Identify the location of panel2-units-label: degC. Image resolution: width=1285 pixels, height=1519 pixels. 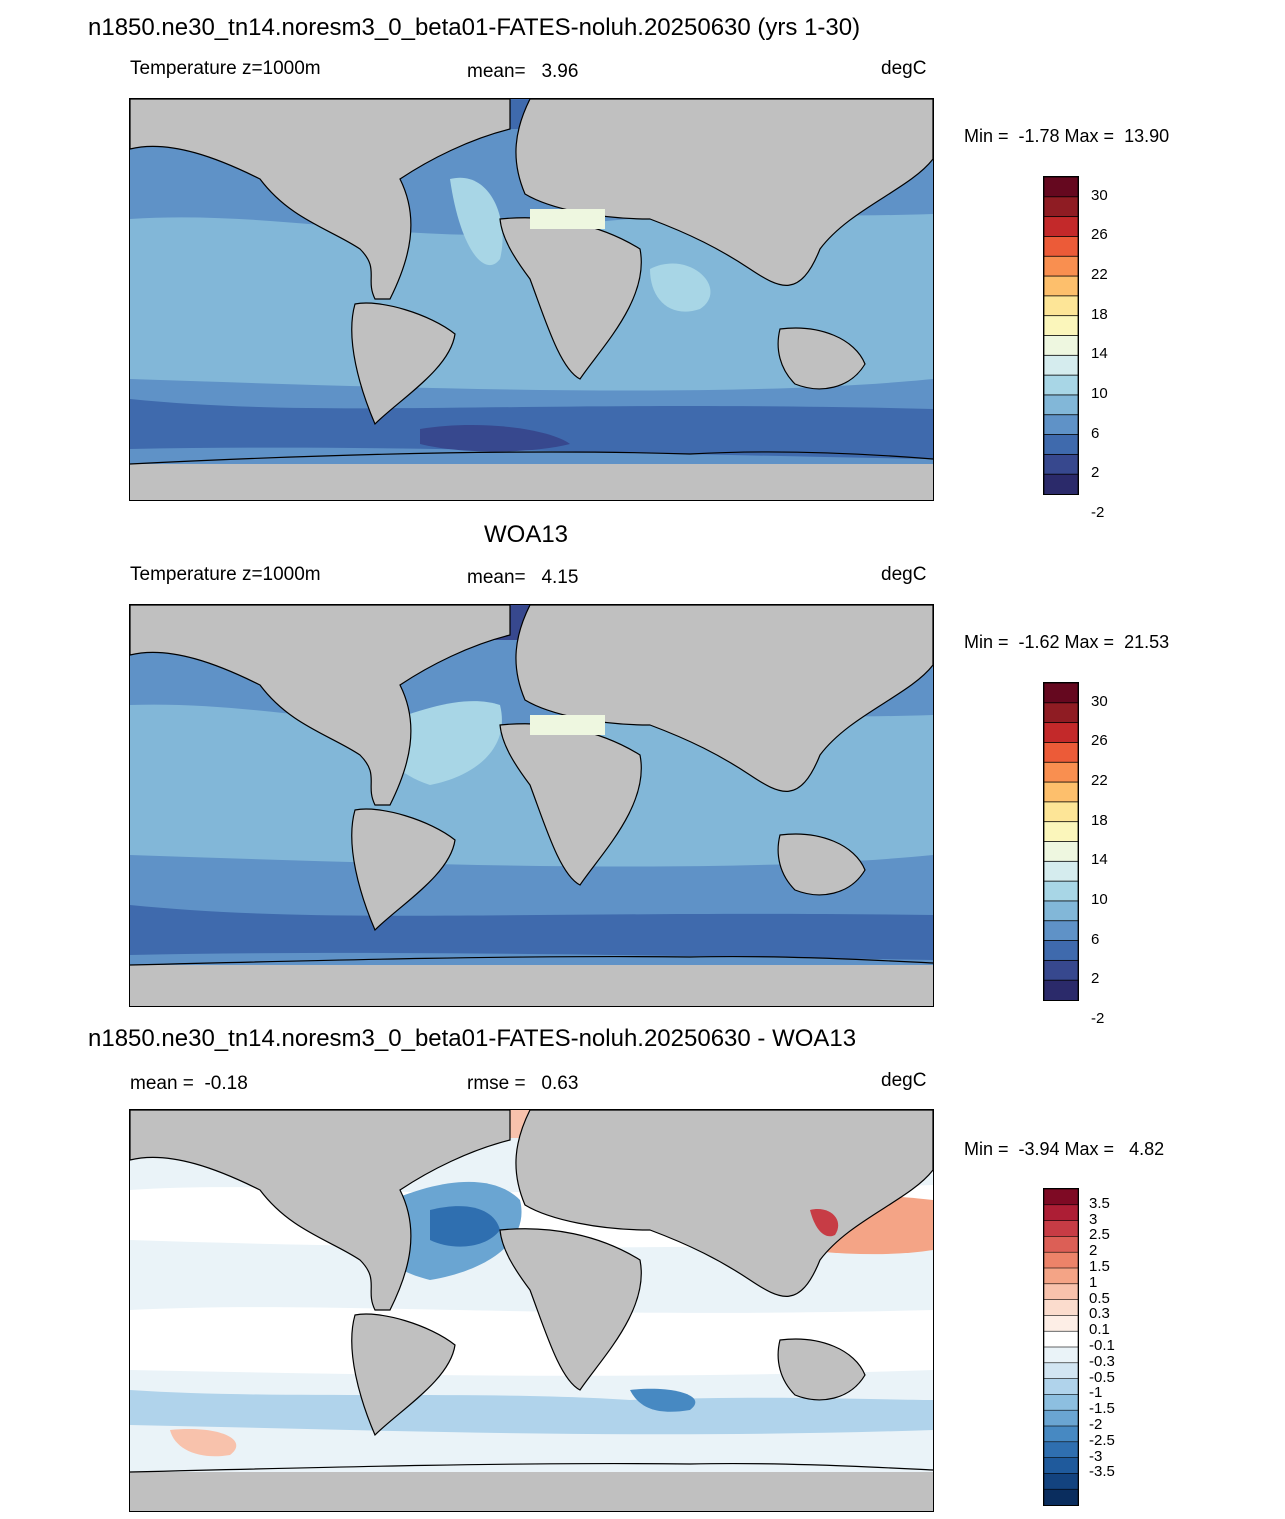
(904, 574).